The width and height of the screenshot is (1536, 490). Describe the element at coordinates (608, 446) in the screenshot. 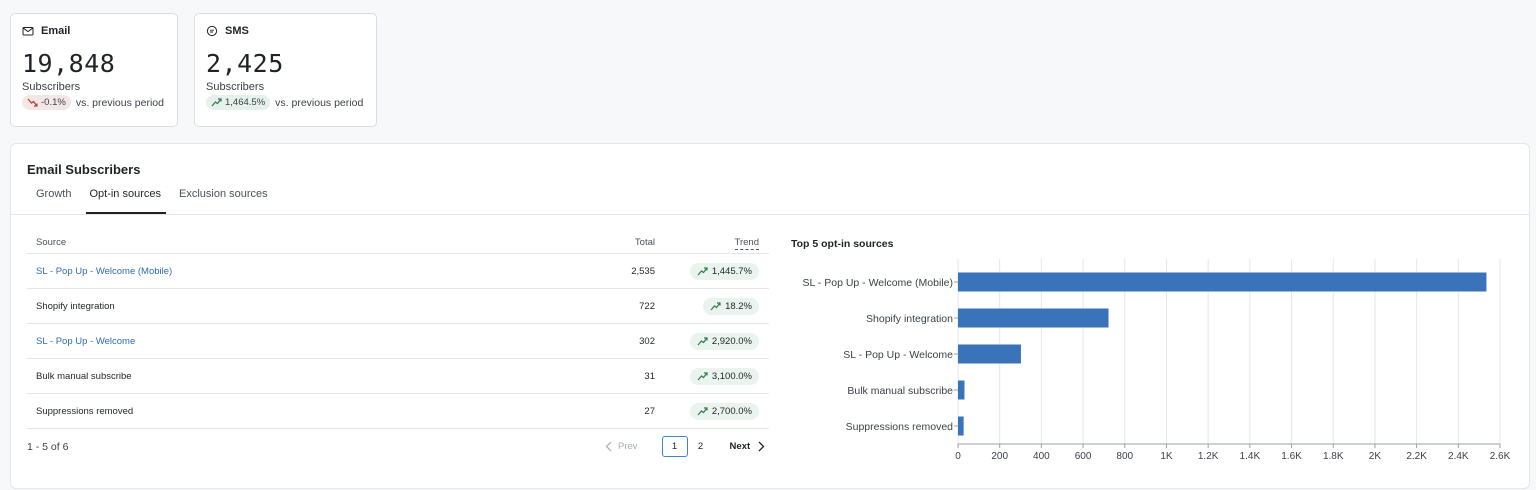

I see `chevron-left-icon` at that location.